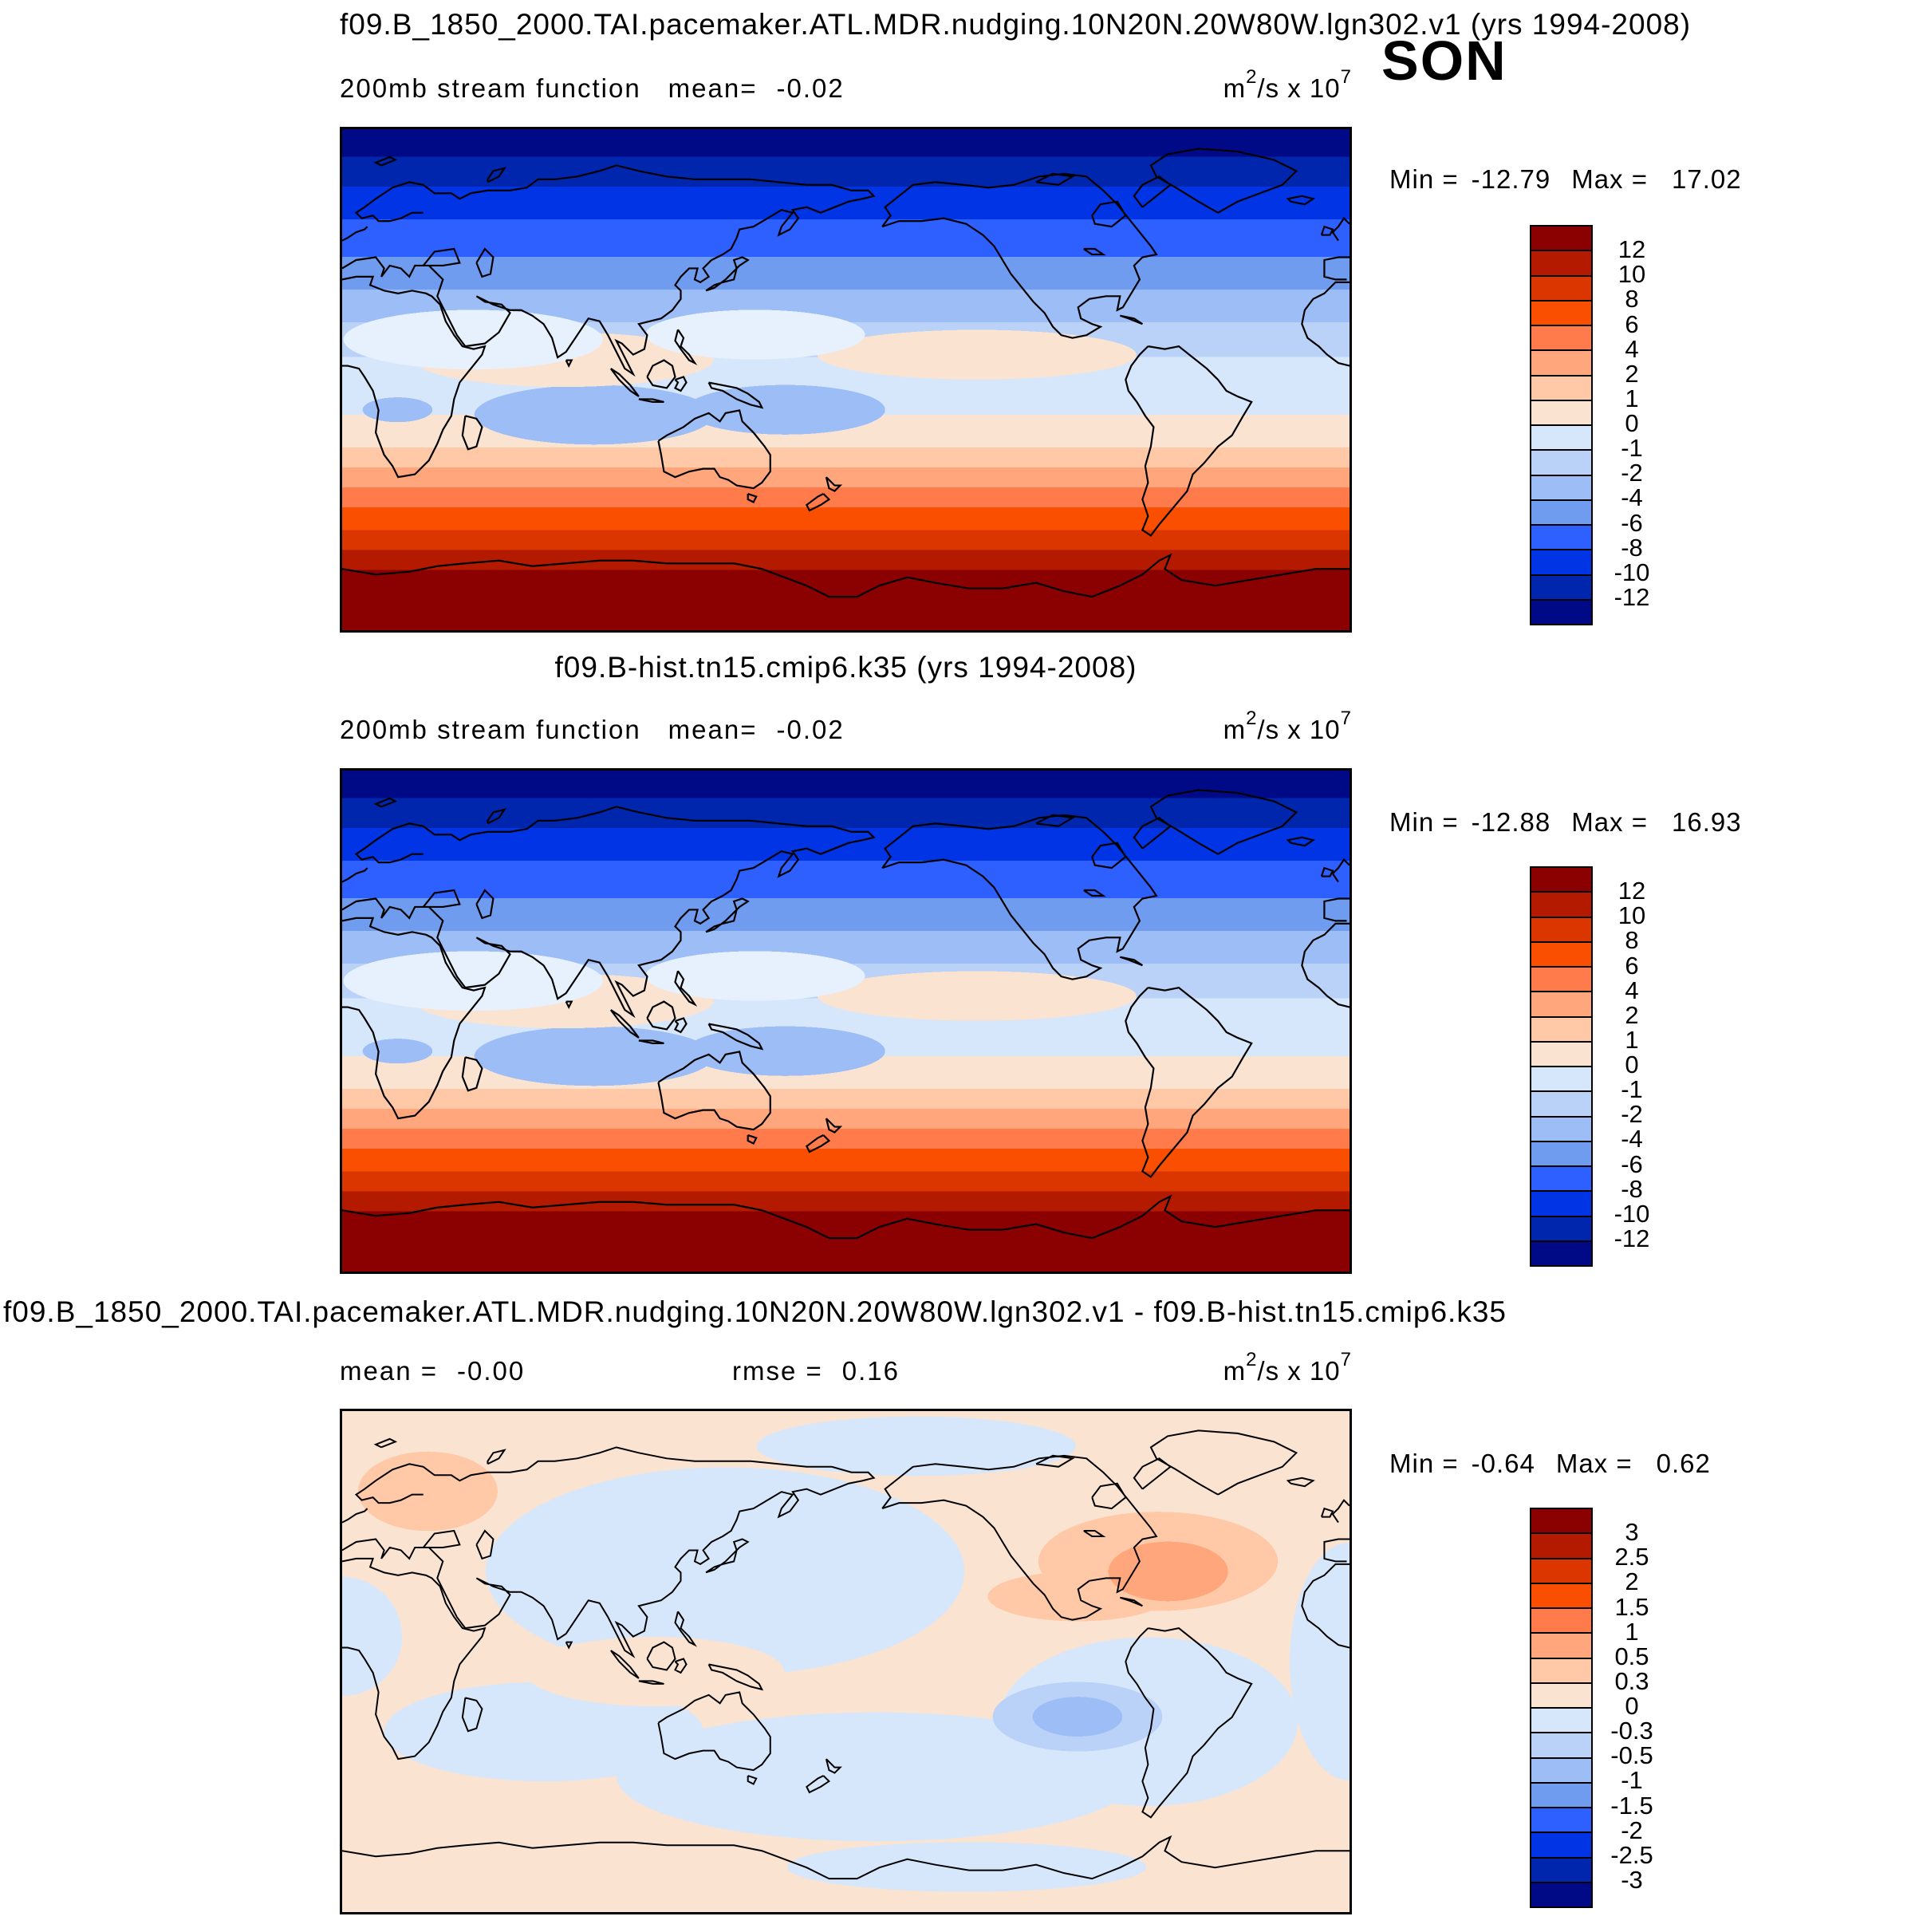 The width and height of the screenshot is (1911, 1932). Describe the element at coordinates (1631, 1805) in the screenshot. I see `colorbar-tick-label: -1.5` at that location.